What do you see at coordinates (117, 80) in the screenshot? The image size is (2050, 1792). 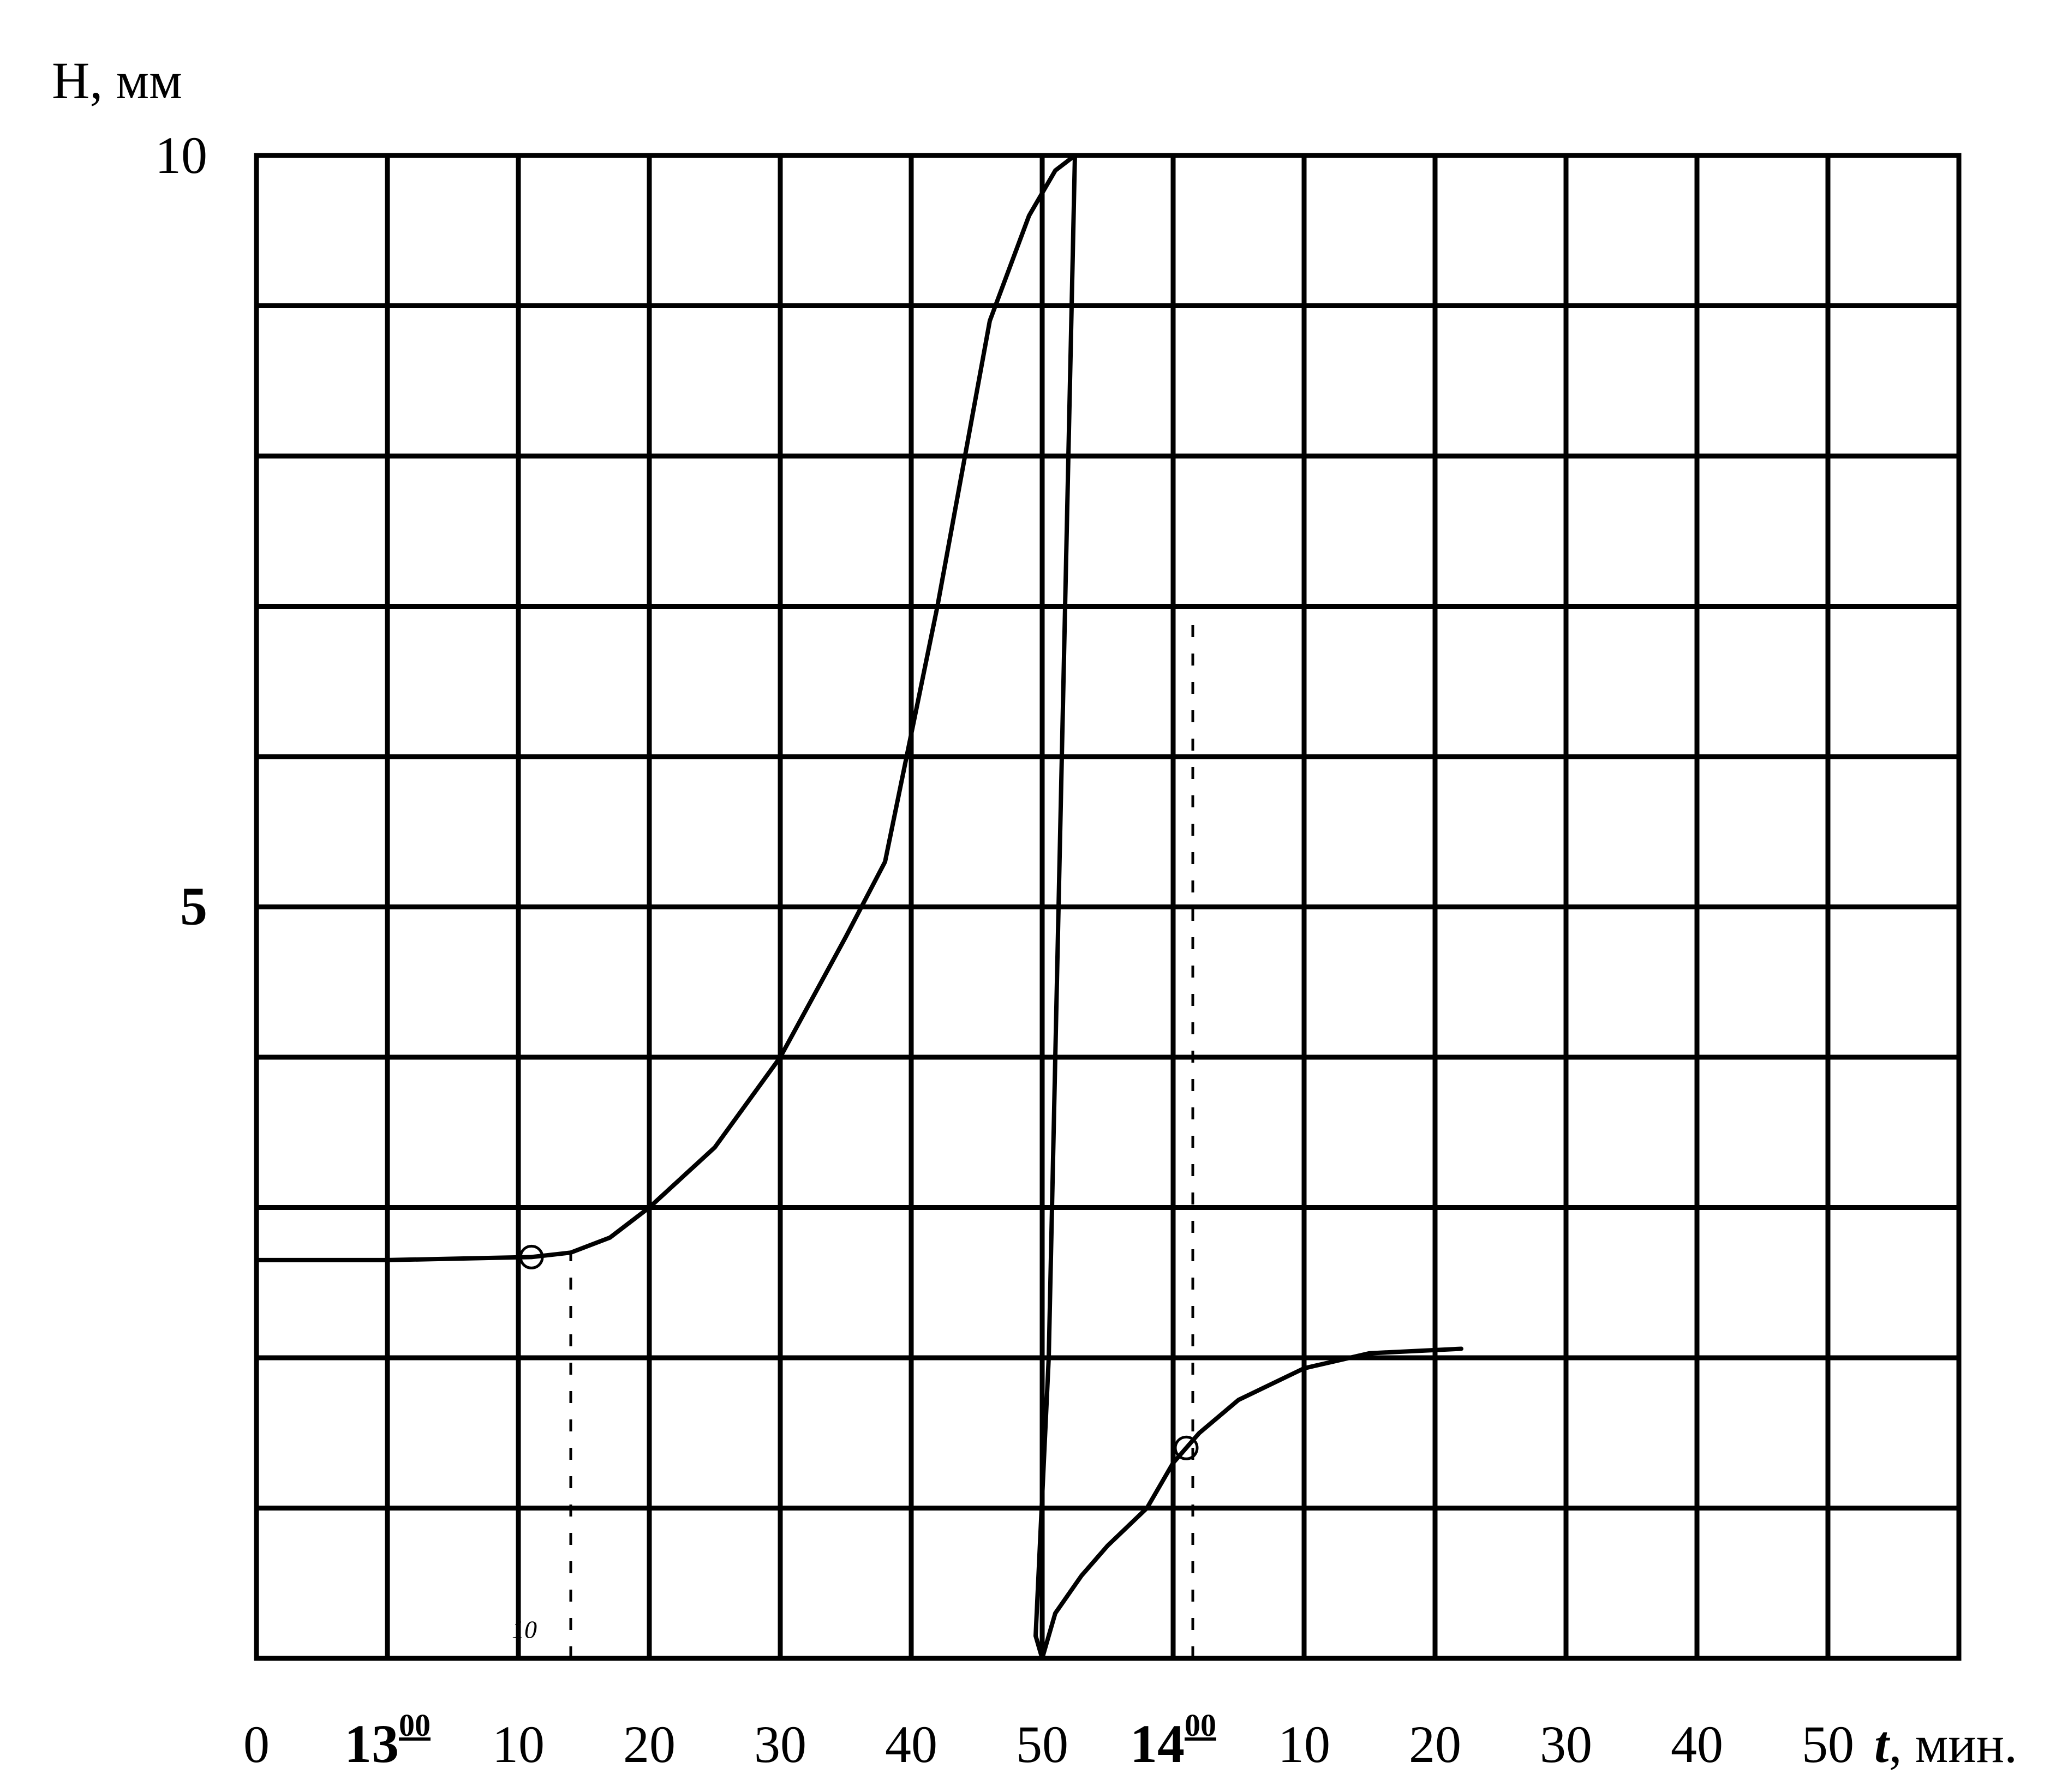 I see `y-axis-label: H, мм` at bounding box center [117, 80].